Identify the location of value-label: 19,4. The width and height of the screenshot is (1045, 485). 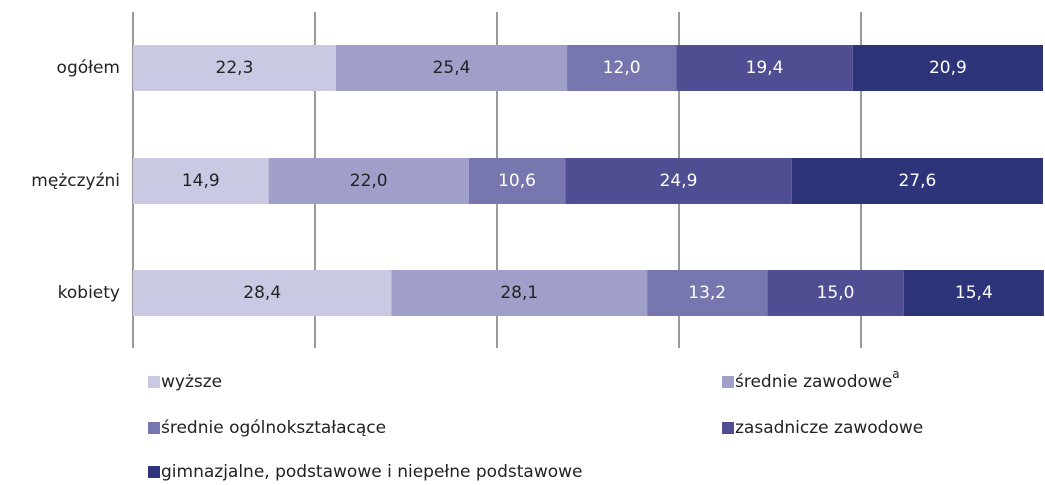
(765, 68).